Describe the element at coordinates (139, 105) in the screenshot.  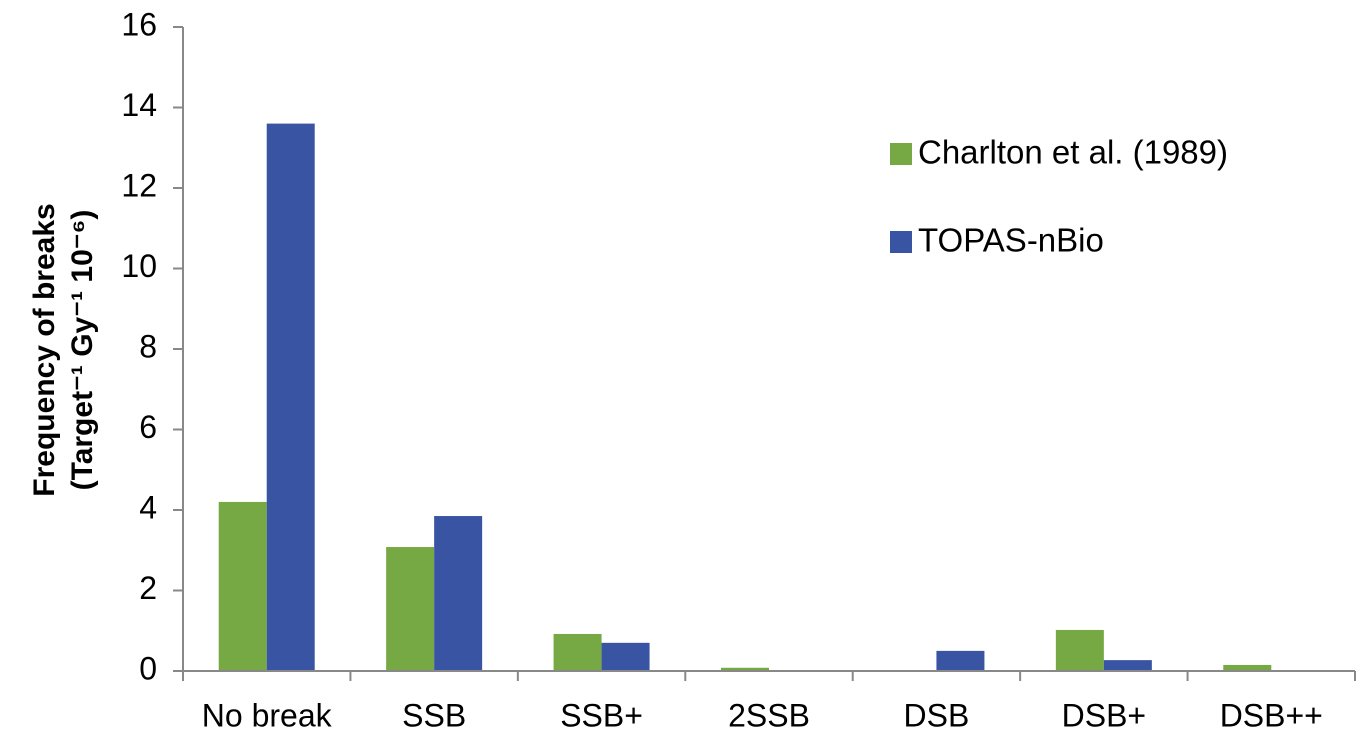
I see `y-tick-label: 14` at that location.